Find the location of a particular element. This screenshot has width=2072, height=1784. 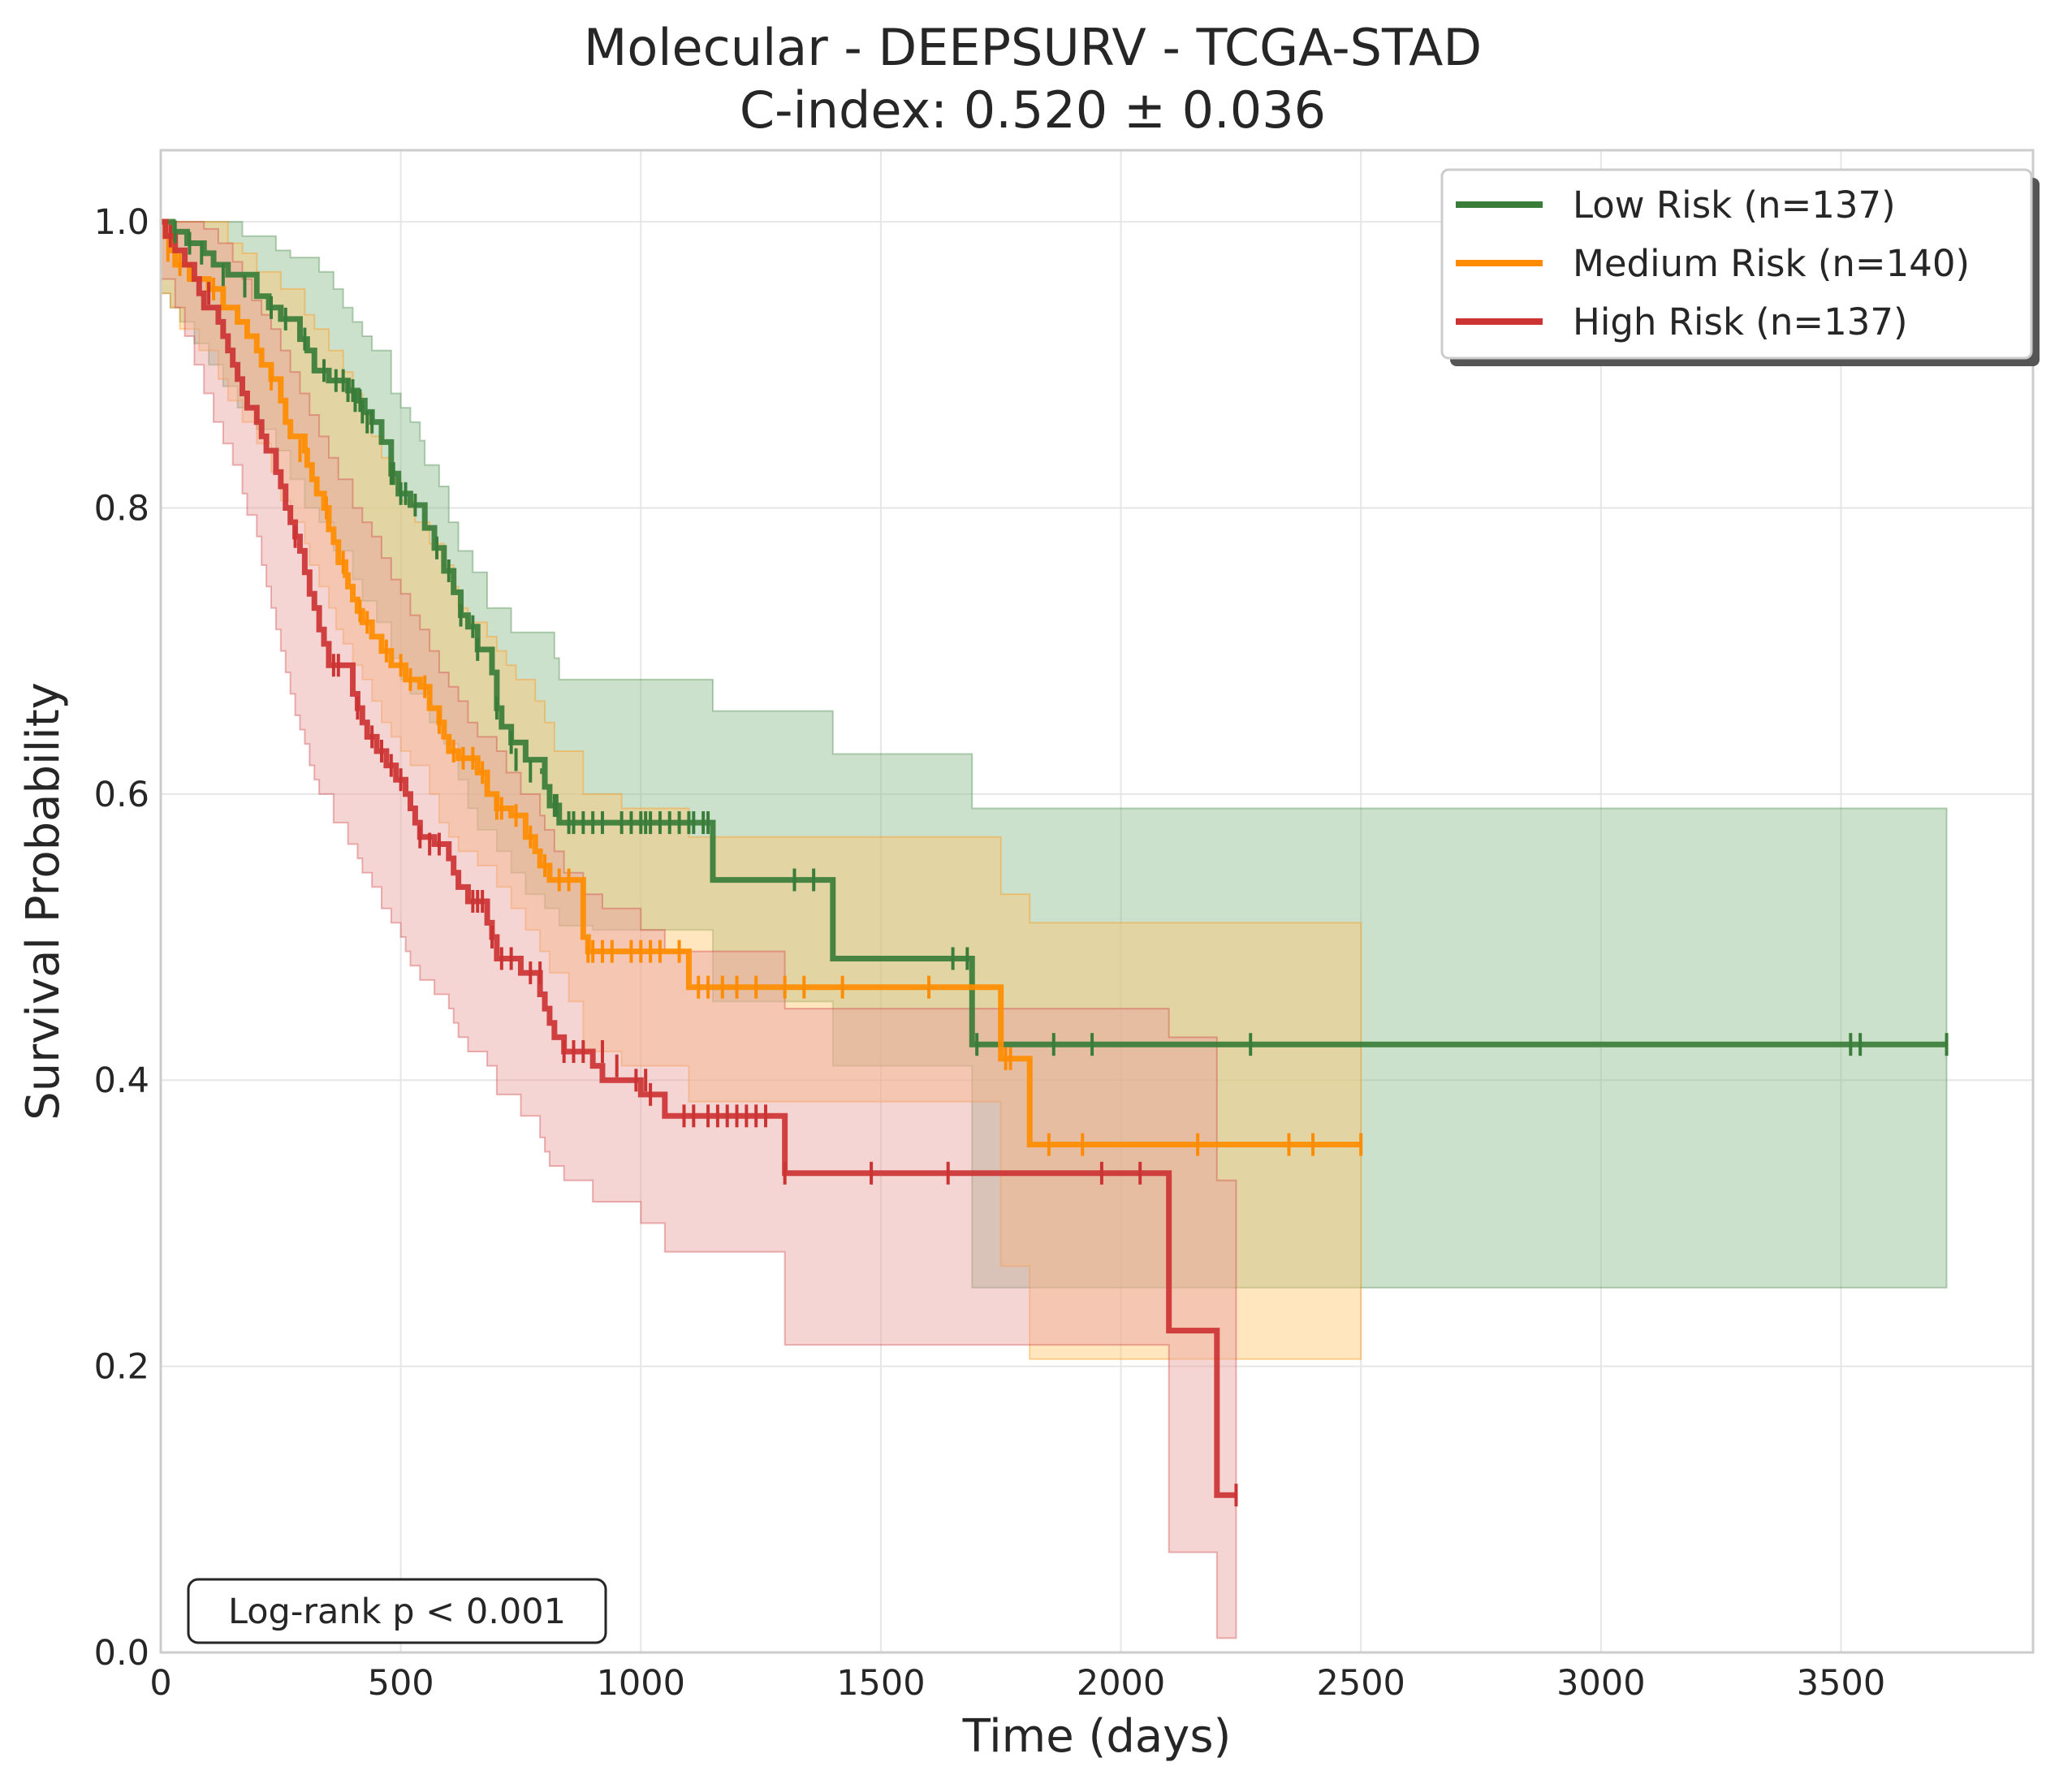

legend-label: Low Risk (n=137) is located at coordinates (1734, 205).